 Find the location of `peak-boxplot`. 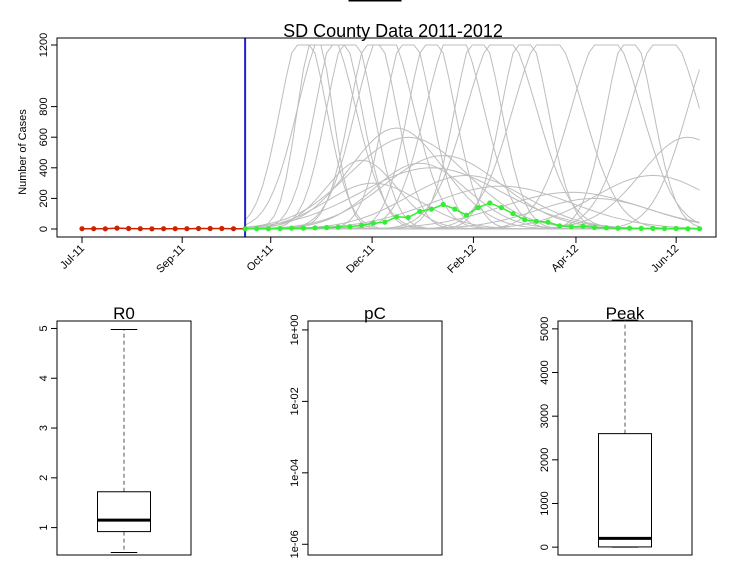

peak-boxplot is located at coordinates (625, 433).